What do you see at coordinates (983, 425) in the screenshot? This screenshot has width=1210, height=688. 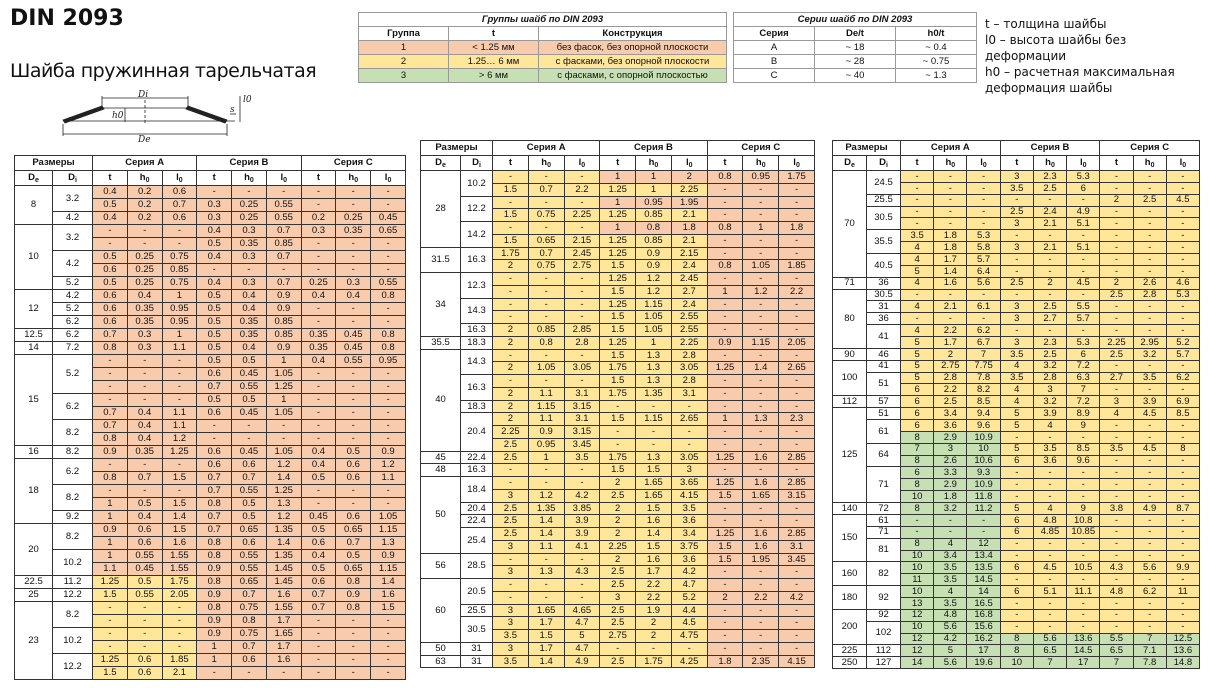 I see `value-cell: 9.6` at bounding box center [983, 425].